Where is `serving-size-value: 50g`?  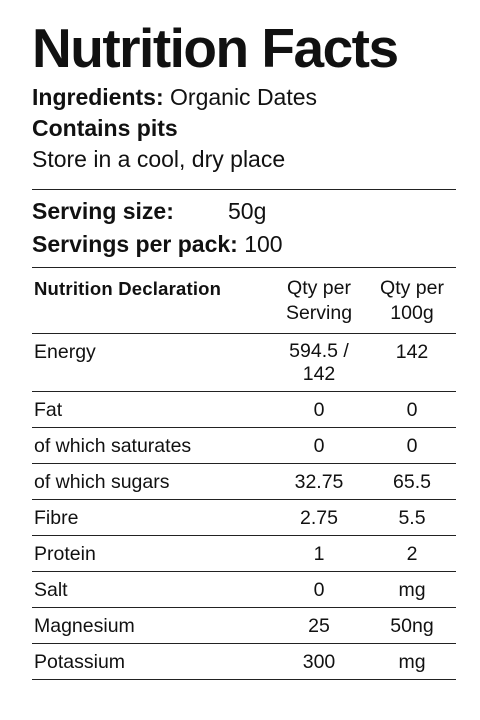 serving-size-value: 50g is located at coordinates (247, 211).